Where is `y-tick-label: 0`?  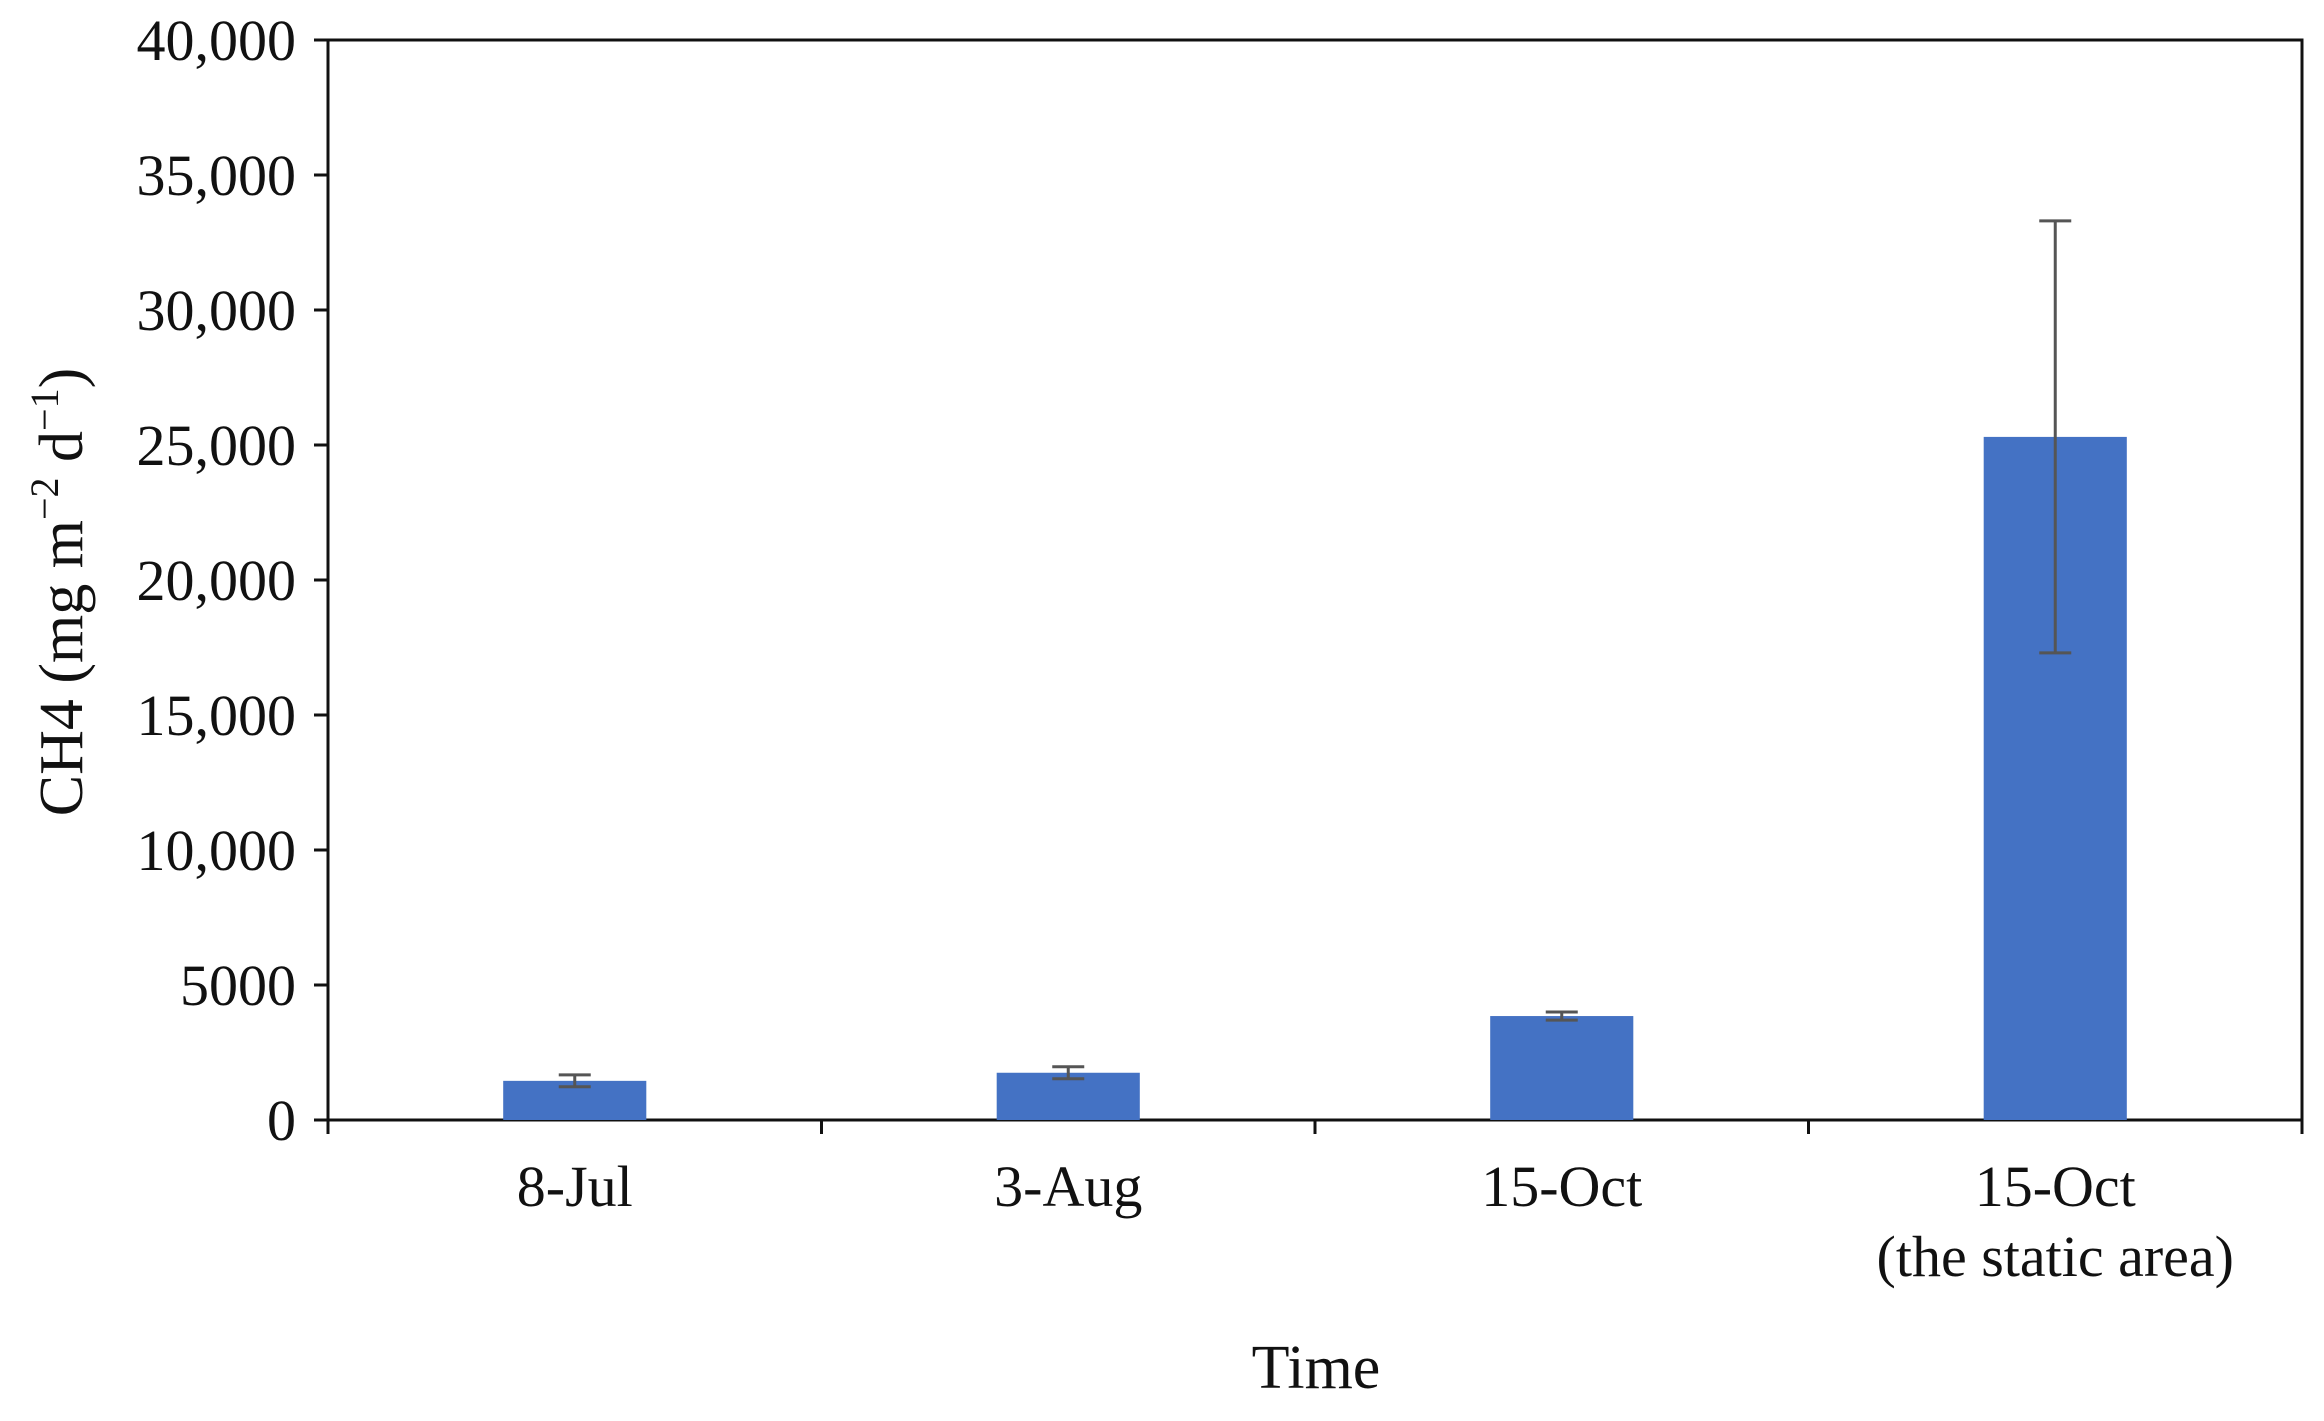 y-tick-label: 0 is located at coordinates (281, 1120).